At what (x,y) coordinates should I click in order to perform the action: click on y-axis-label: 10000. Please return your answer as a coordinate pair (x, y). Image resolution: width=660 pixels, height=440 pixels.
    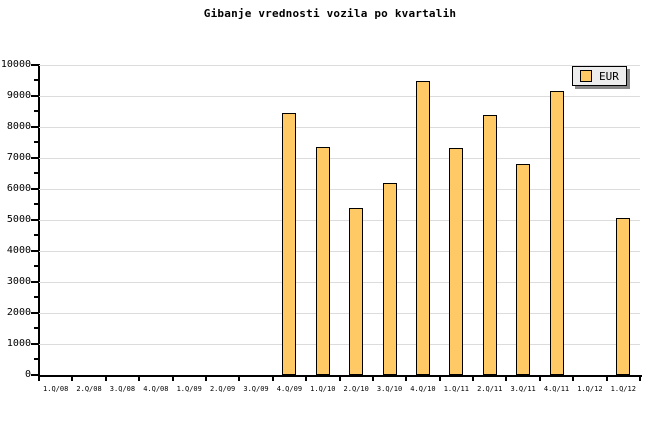
    Looking at the image, I should click on (15, 64).